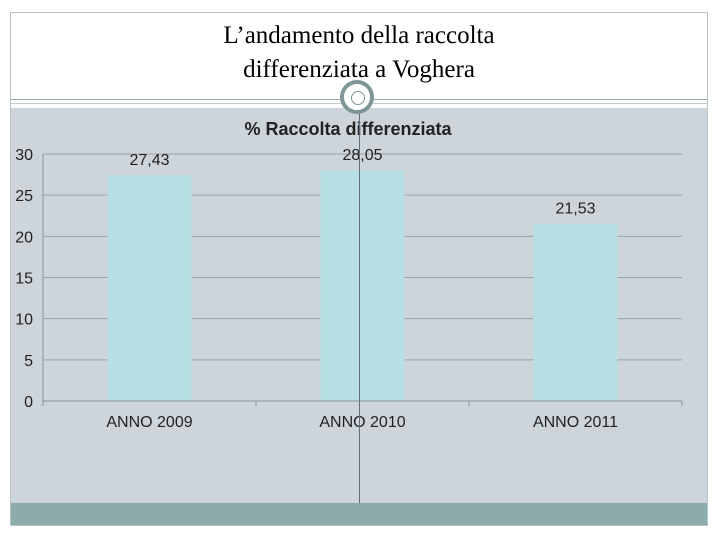 This screenshot has height=540, width=720. I want to click on y-tick-label: 0, so click(28, 402).